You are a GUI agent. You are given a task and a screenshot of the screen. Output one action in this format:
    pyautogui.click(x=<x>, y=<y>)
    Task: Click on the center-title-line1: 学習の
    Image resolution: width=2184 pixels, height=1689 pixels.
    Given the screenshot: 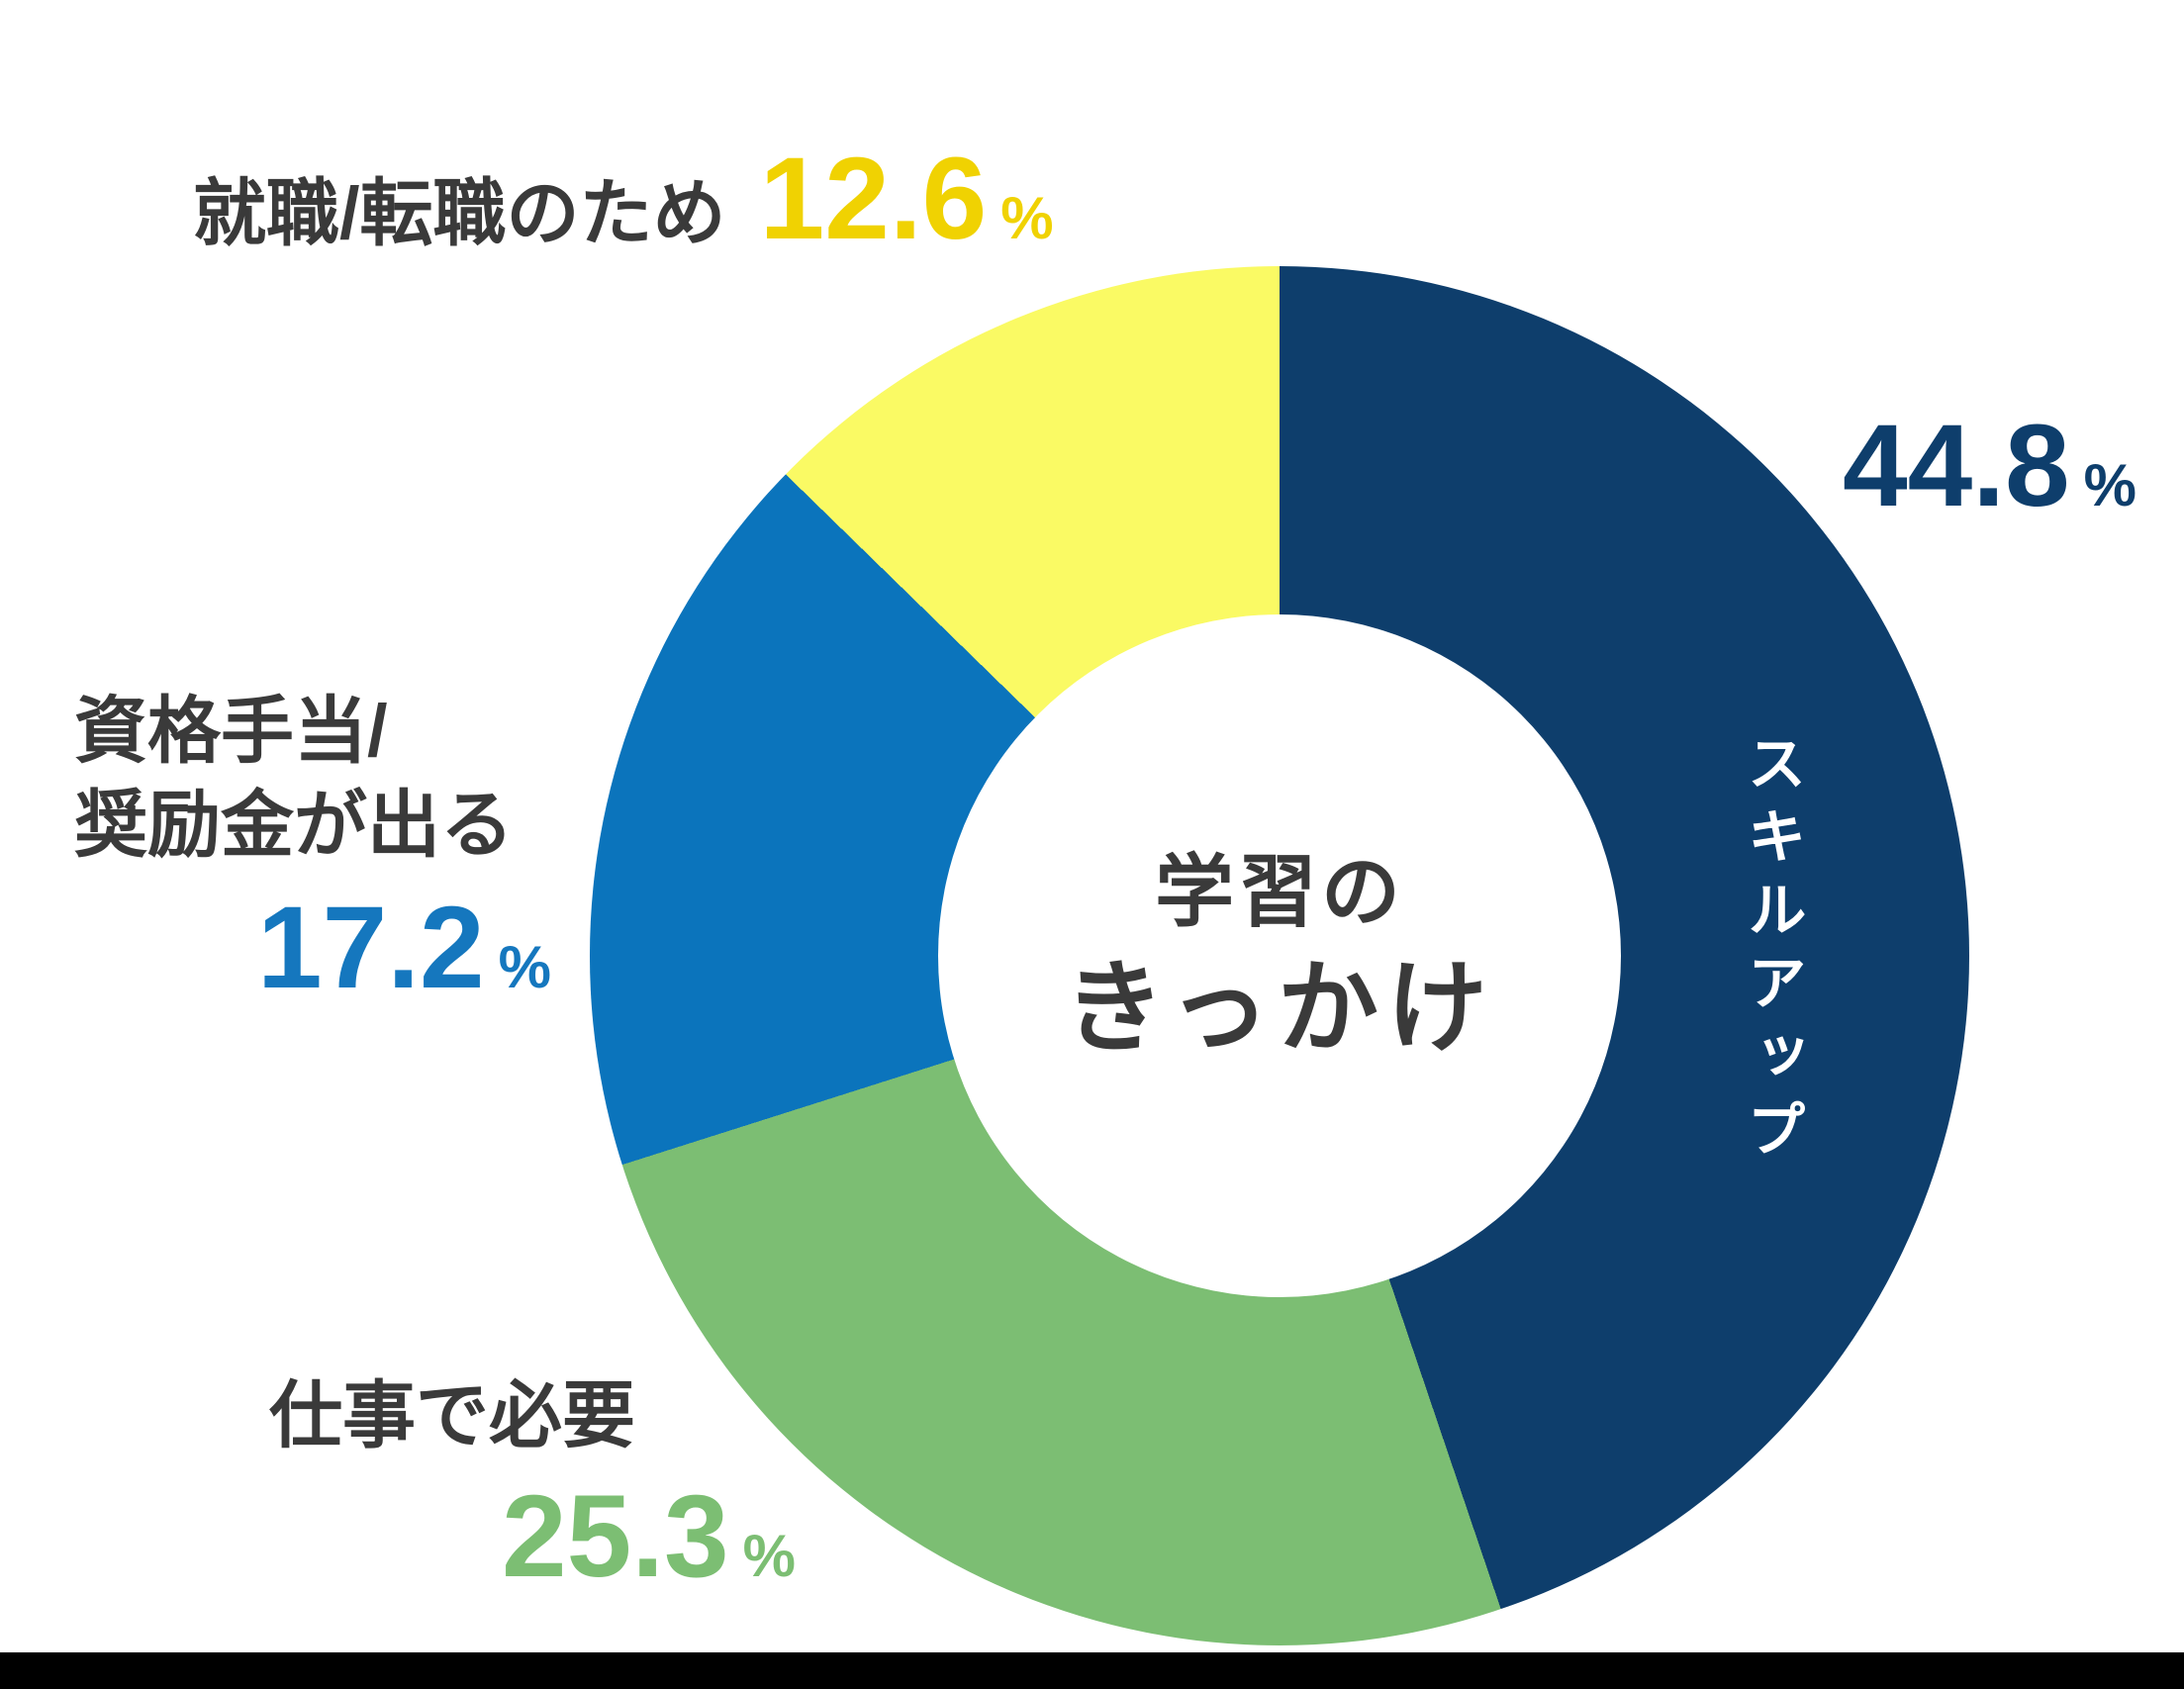 What is the action you would take?
    pyautogui.click(x=1279, y=892)
    